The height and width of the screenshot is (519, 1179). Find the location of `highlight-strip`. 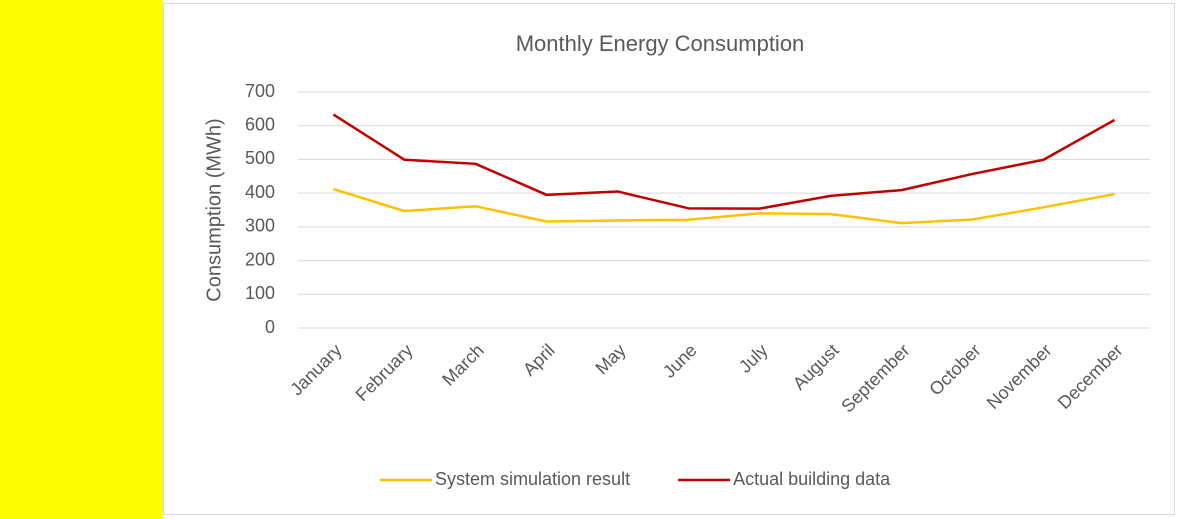

highlight-strip is located at coordinates (81, 259).